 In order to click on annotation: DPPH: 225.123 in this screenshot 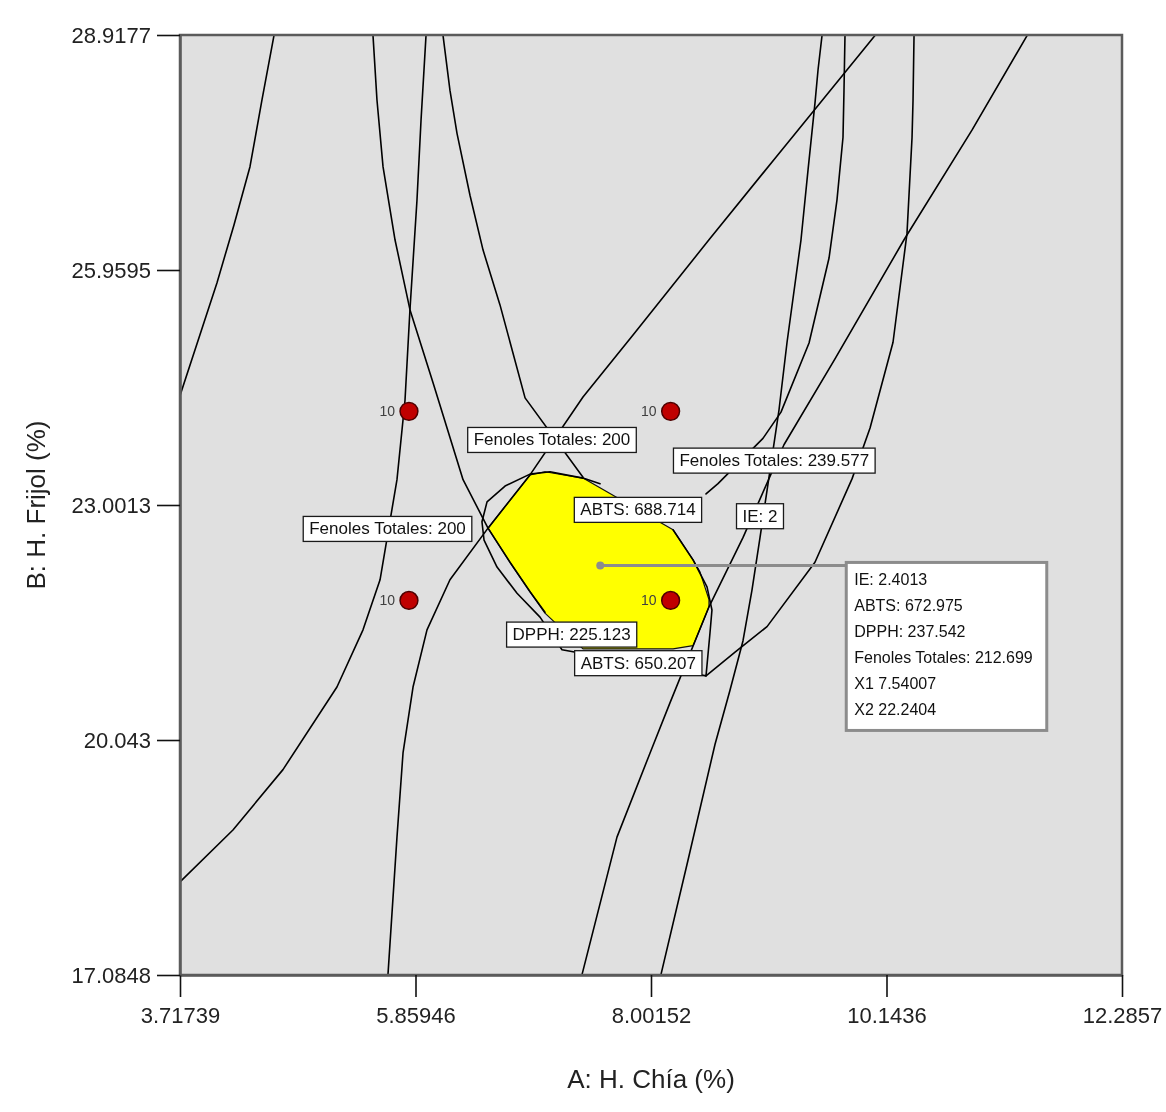, I will do `click(571, 635)`.